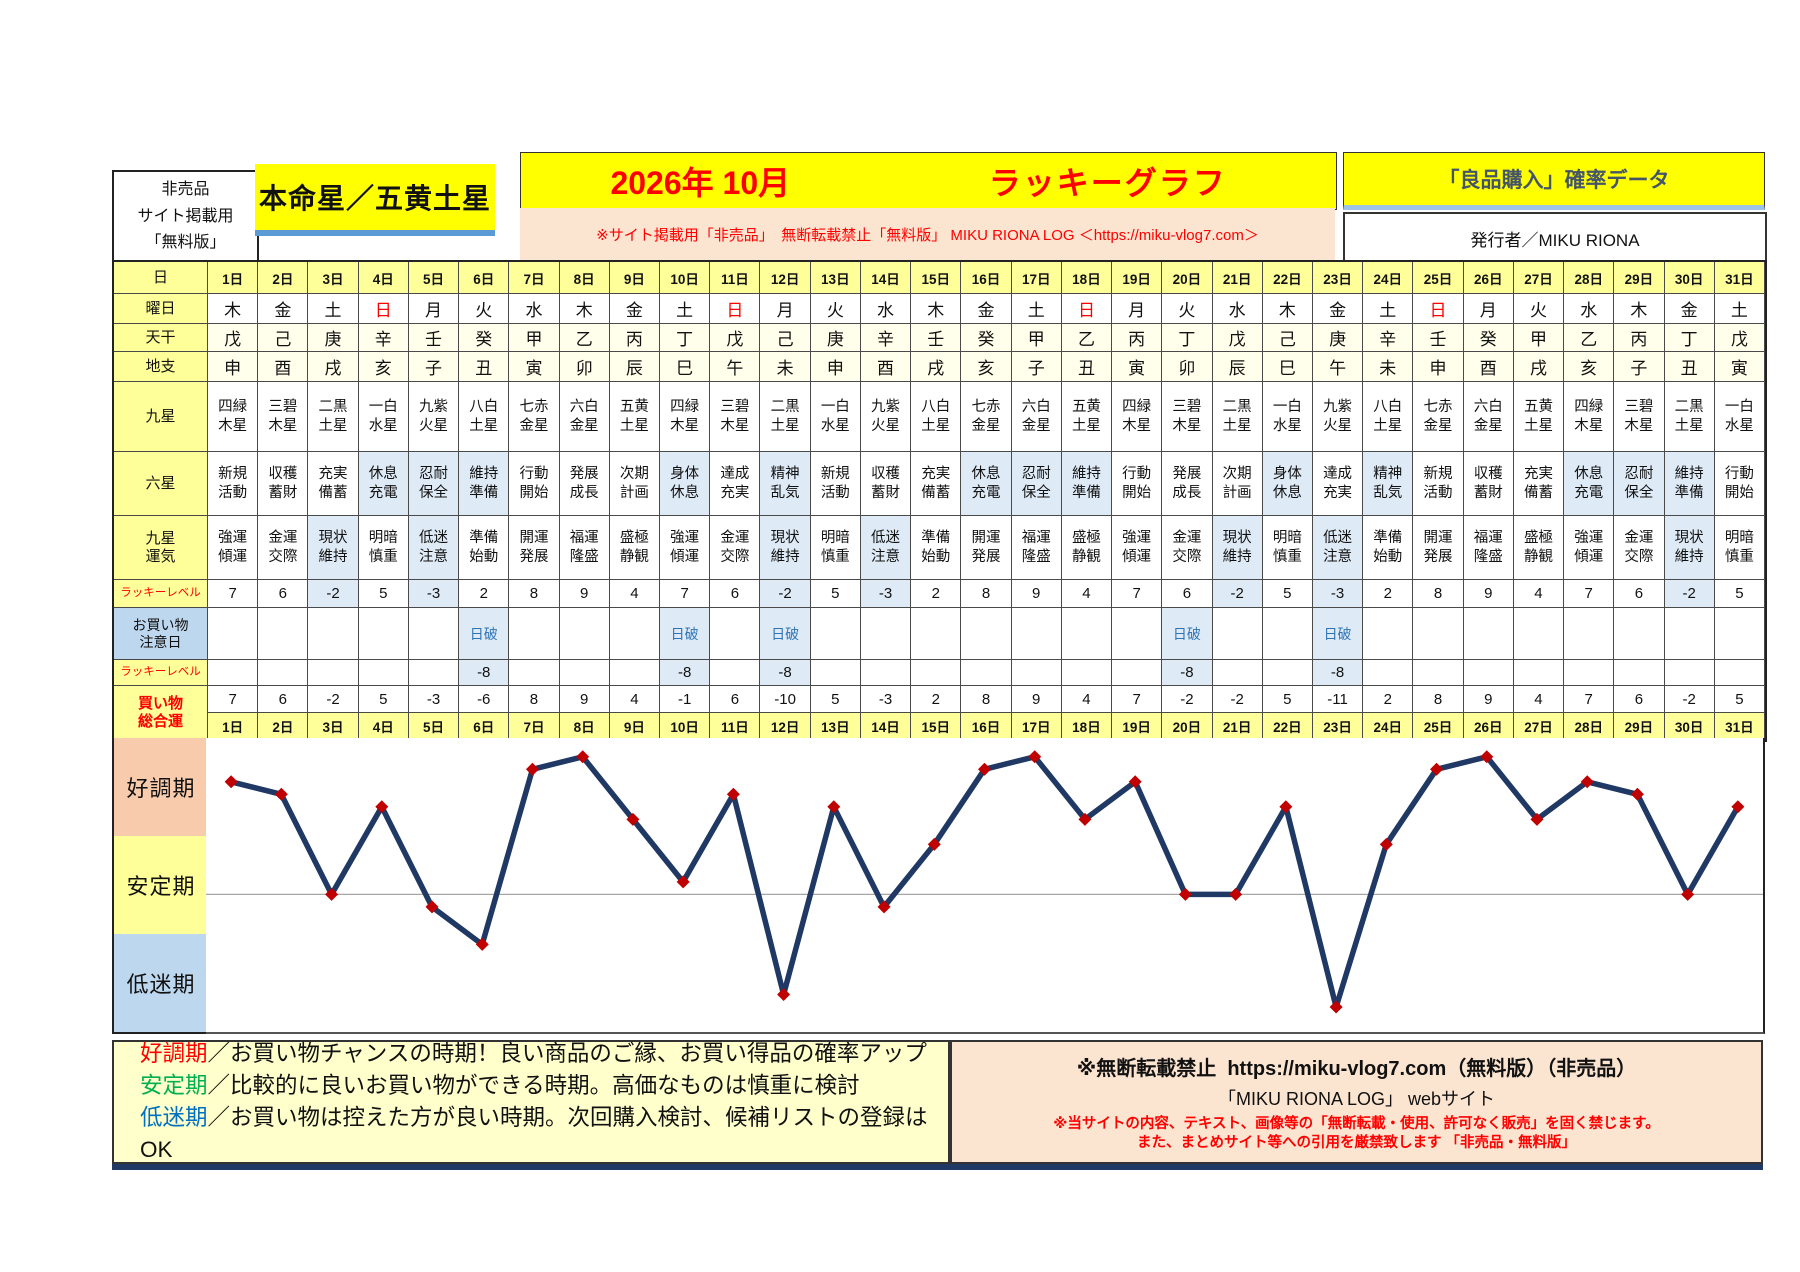 This screenshot has height=1272, width=1800. Describe the element at coordinates (174, 1086) in the screenshot. I see `legend-term-stable: 安定期` at that location.